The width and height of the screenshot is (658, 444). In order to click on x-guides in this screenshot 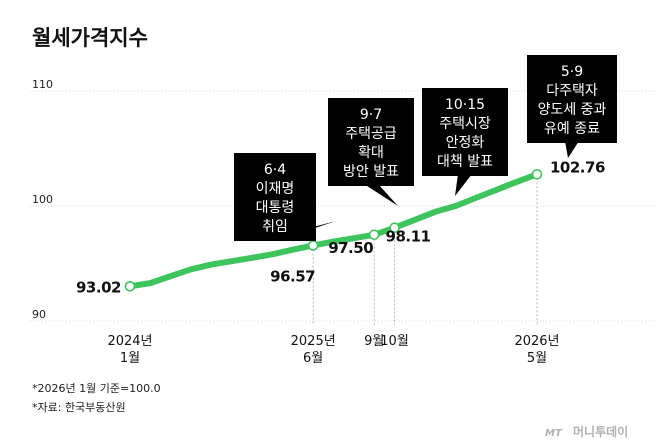, I will do `click(425, 249)`.